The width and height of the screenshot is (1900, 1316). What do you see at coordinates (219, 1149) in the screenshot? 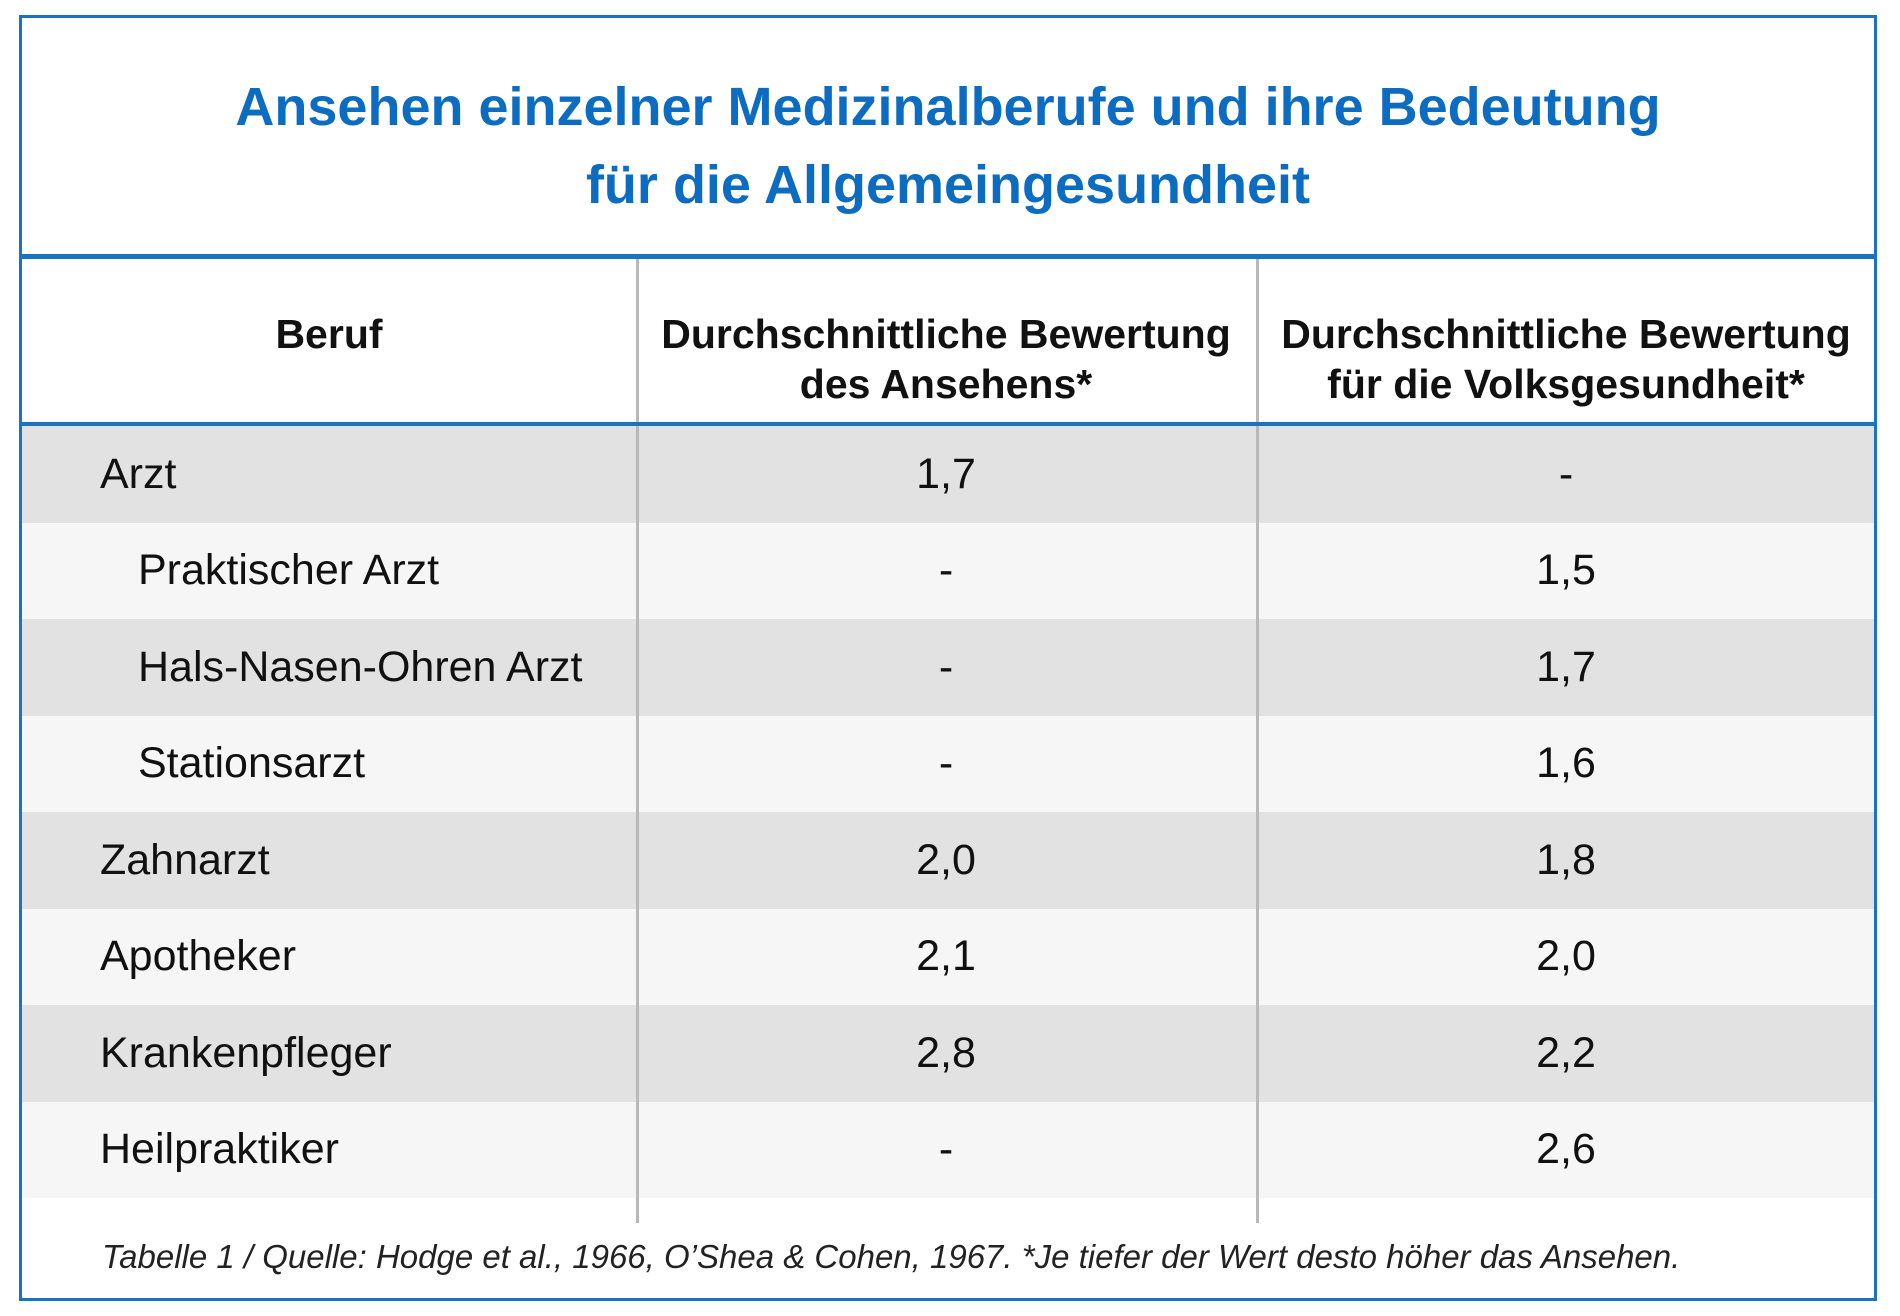
I see `cell-beruf: Heilpraktiker` at bounding box center [219, 1149].